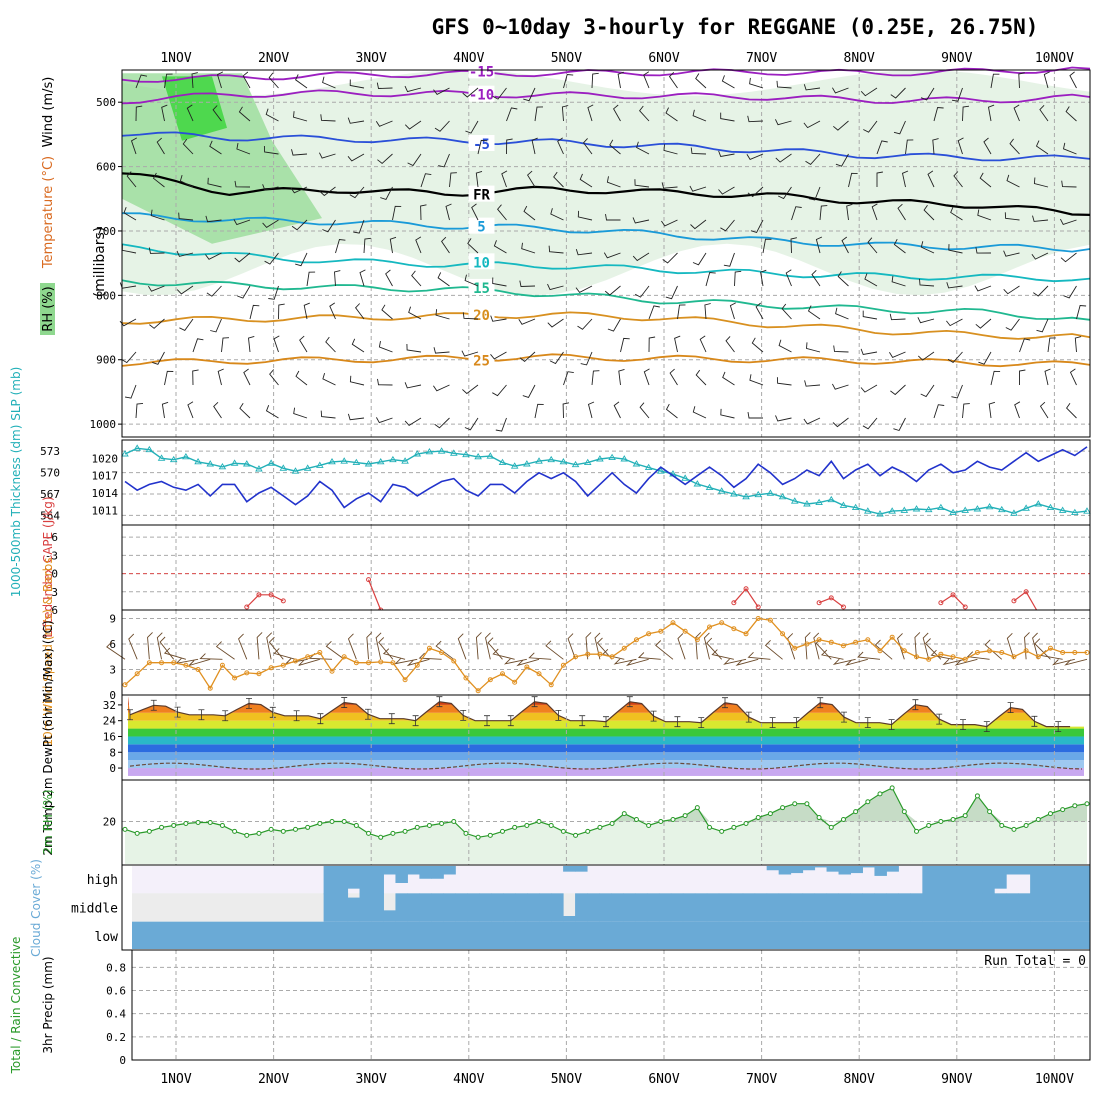 The height and width of the screenshot is (1100, 1100). Describe the element at coordinates (50, 451) in the screenshot. I see `y-tick-label: 573` at that location.